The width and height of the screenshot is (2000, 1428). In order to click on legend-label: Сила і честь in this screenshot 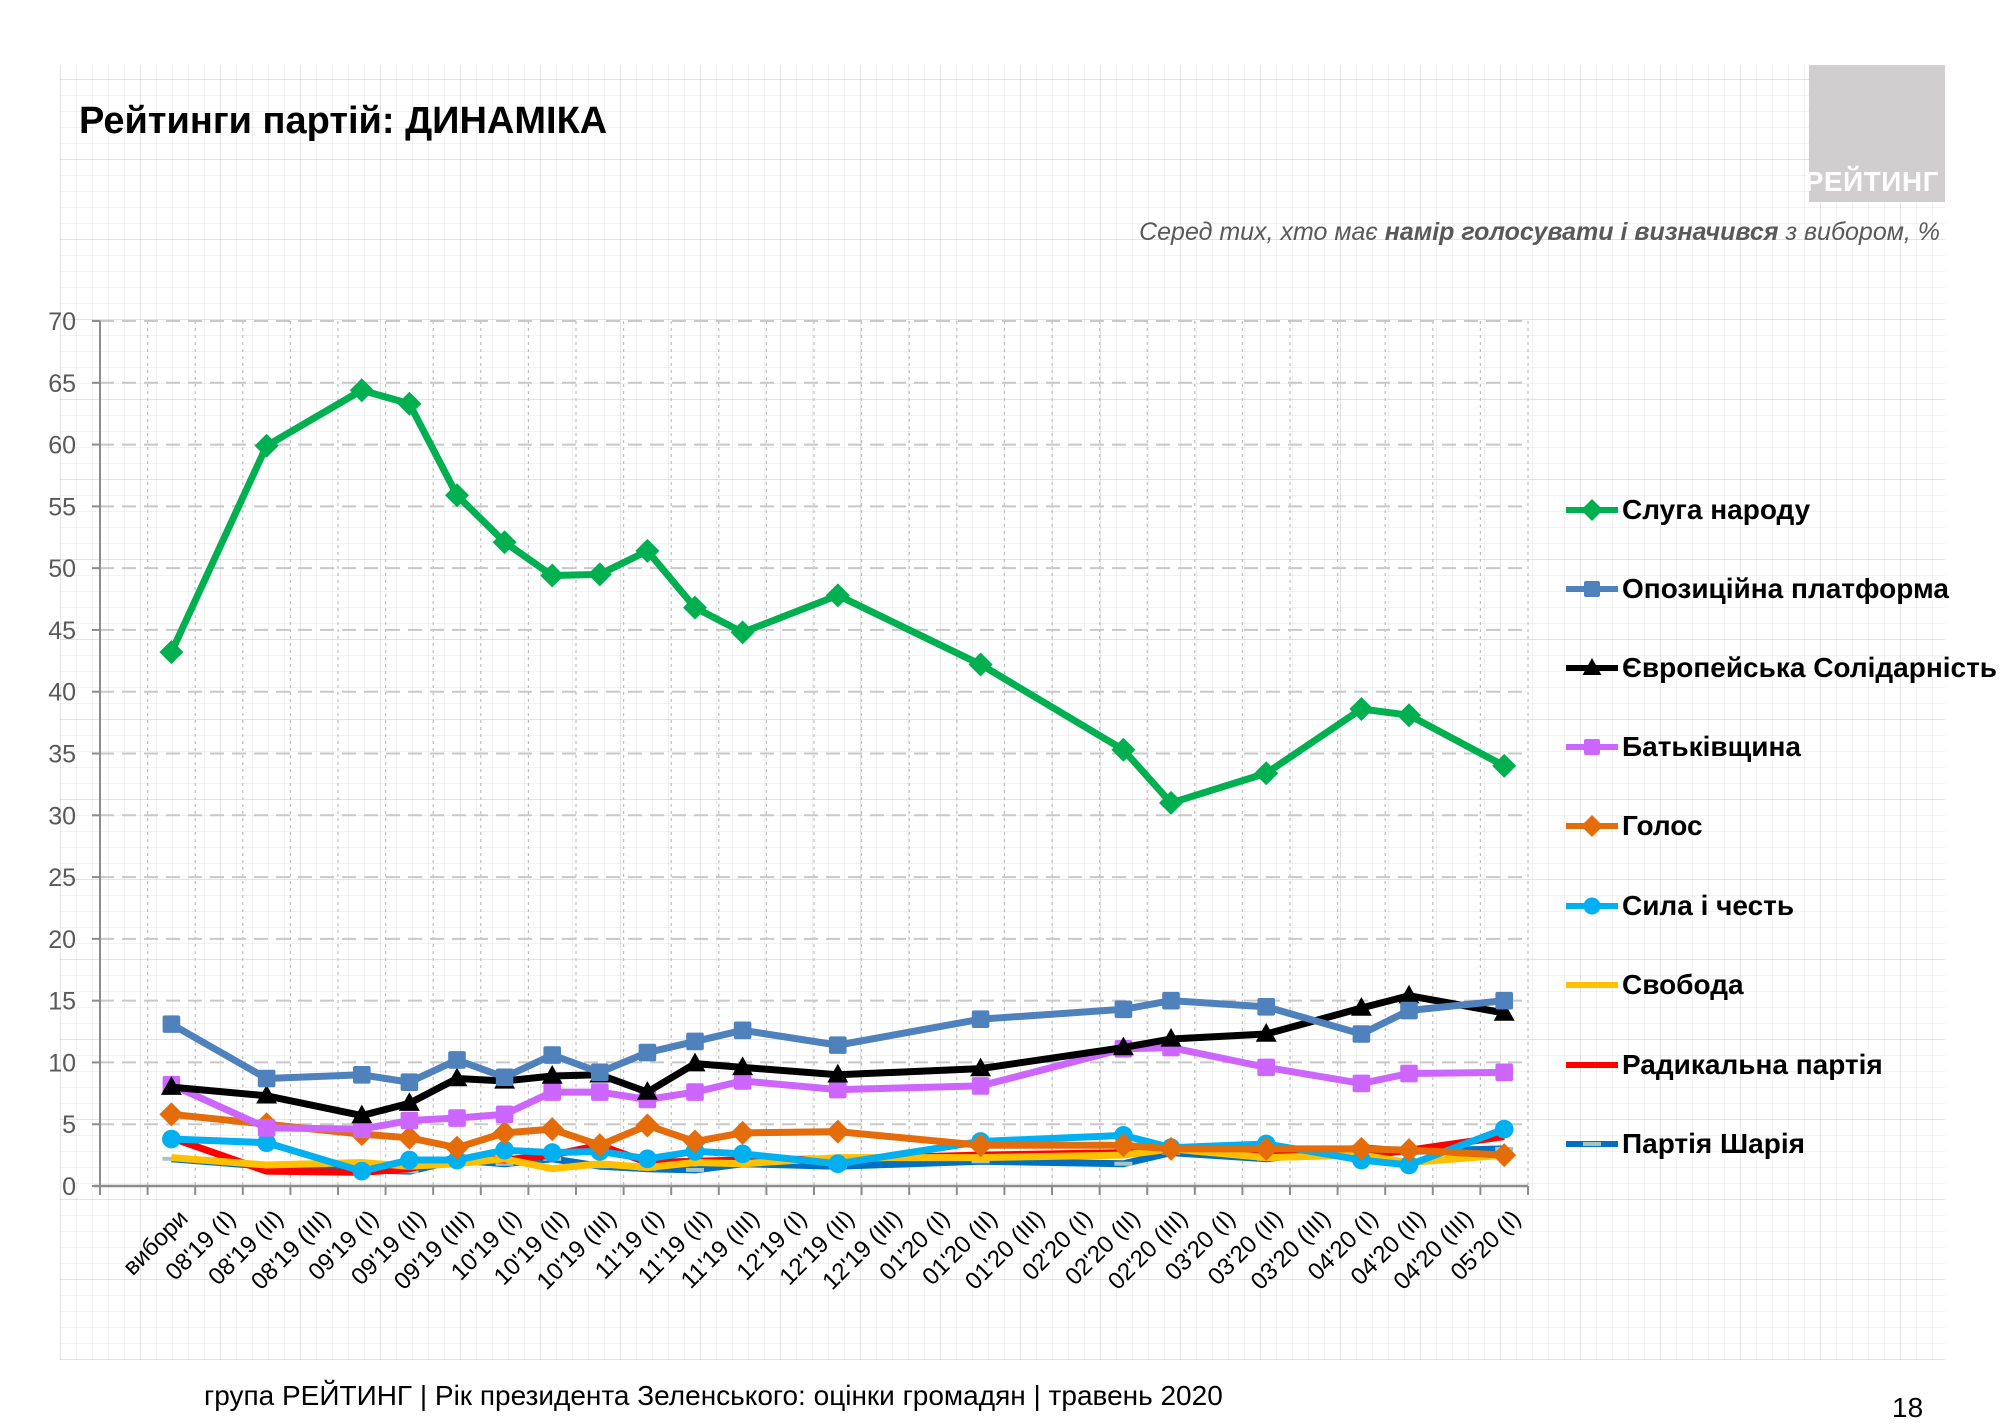, I will do `click(1708, 905)`.